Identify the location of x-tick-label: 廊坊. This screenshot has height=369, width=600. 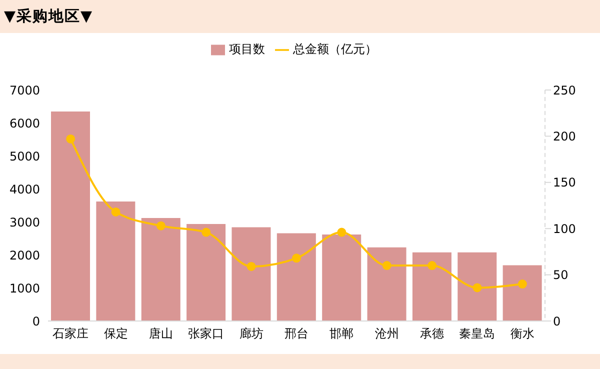
(251, 333).